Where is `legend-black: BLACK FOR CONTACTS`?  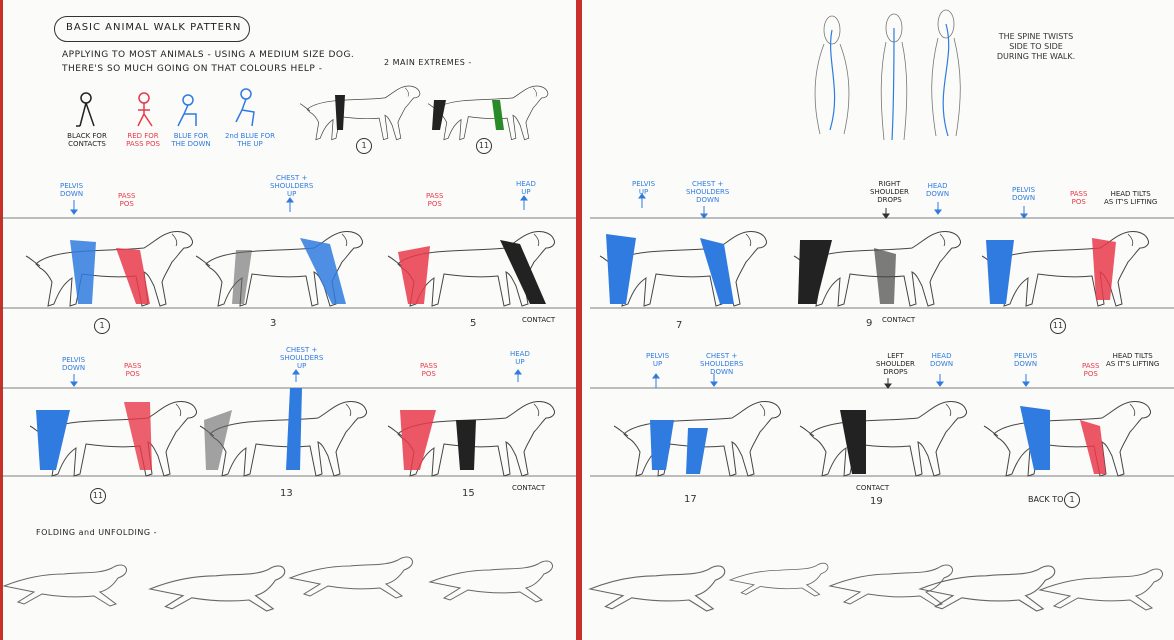 legend-black: BLACK FOR CONTACTS is located at coordinates (87, 140).